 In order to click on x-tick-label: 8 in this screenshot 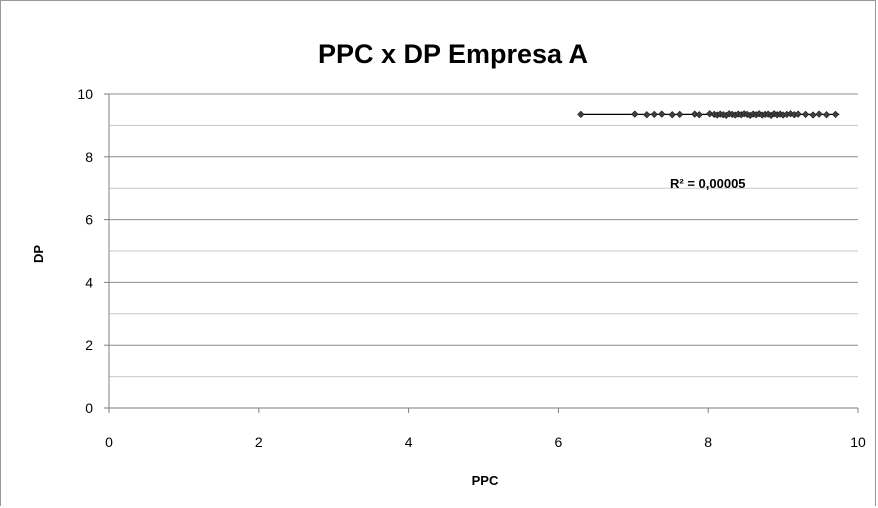, I will do `click(708, 442)`.